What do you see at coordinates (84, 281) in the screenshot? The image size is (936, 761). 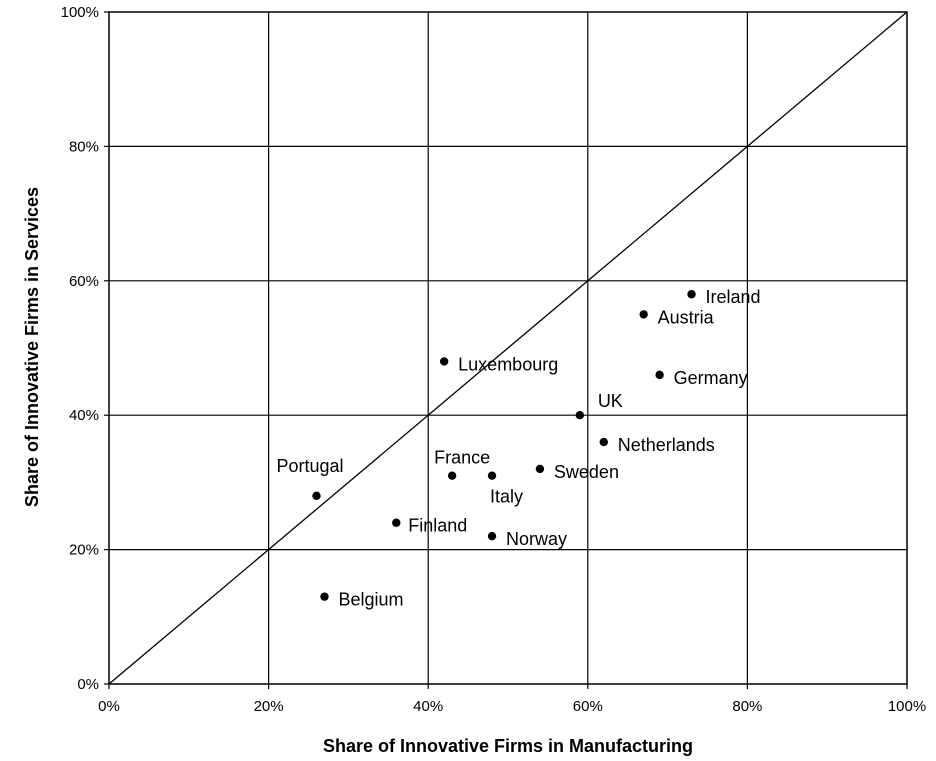 I see `y-tick-label: 60%` at bounding box center [84, 281].